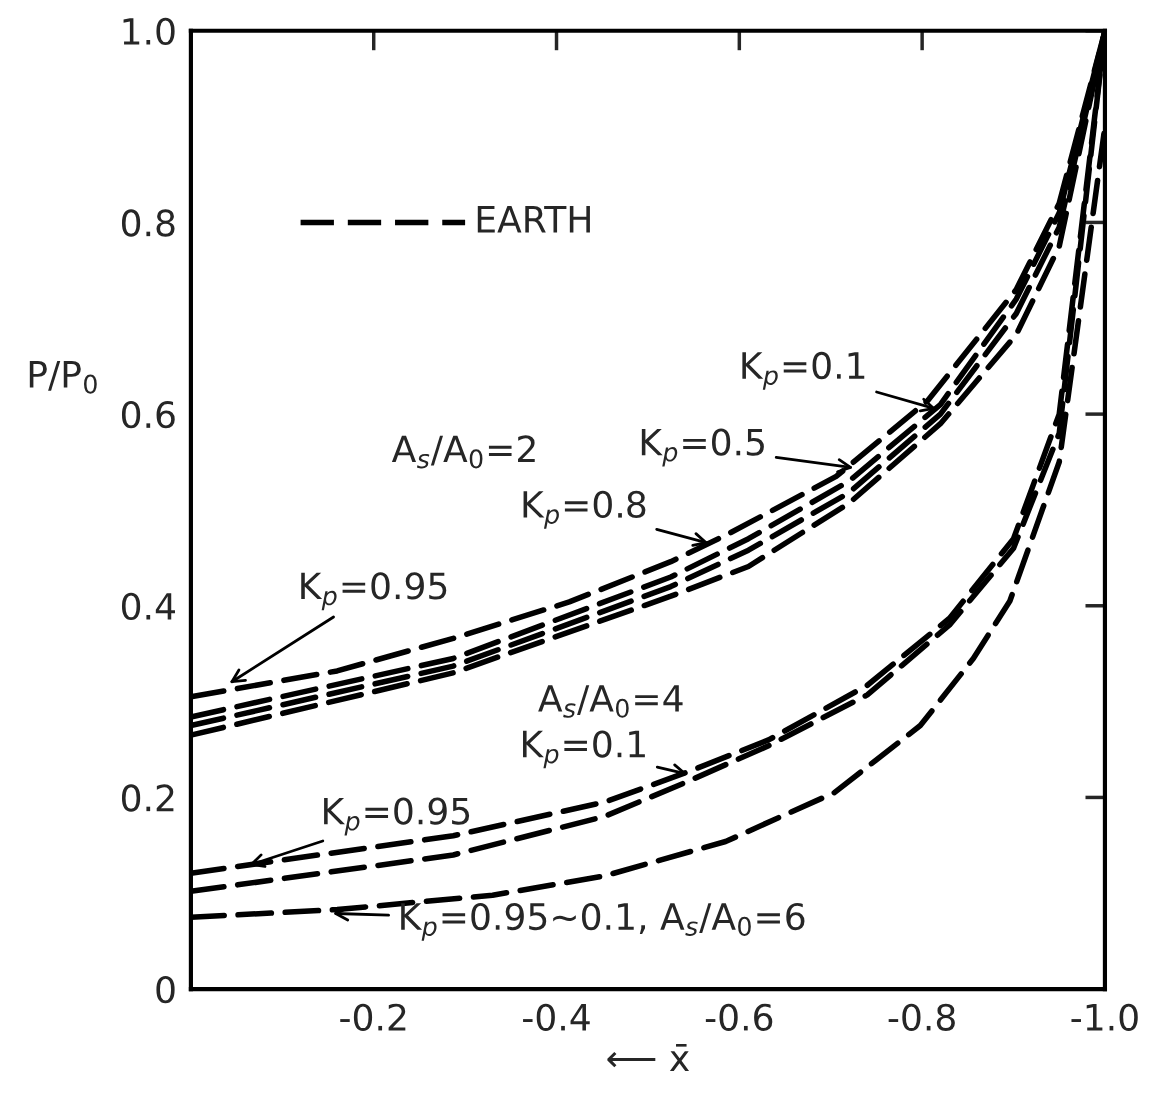 Image resolution: width=1157 pixels, height=1099 pixels. What do you see at coordinates (63, 377) in the screenshot?
I see `y-axis-title: P/P$_{0}$` at bounding box center [63, 377].